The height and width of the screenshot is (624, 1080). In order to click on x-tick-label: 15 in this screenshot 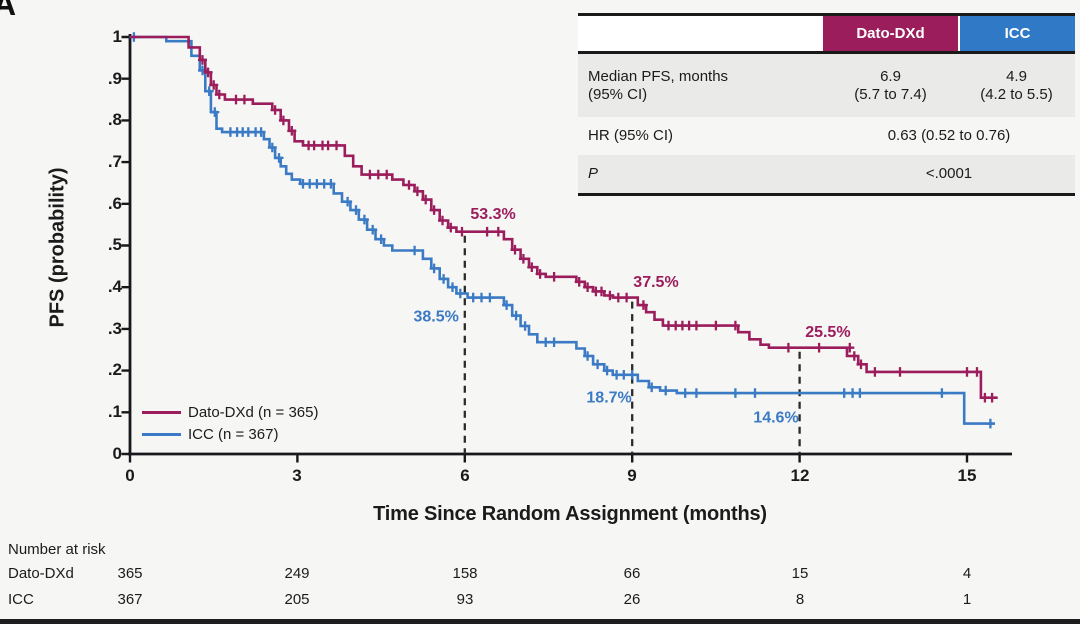, I will do `click(967, 475)`.